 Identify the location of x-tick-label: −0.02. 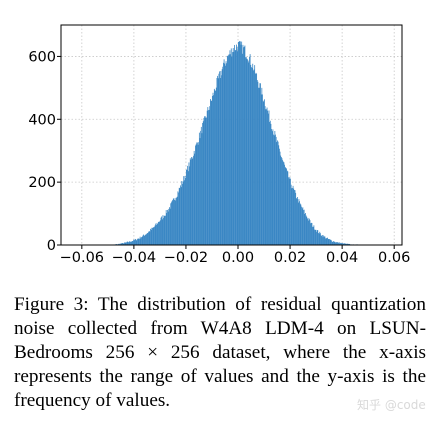
(186, 258).